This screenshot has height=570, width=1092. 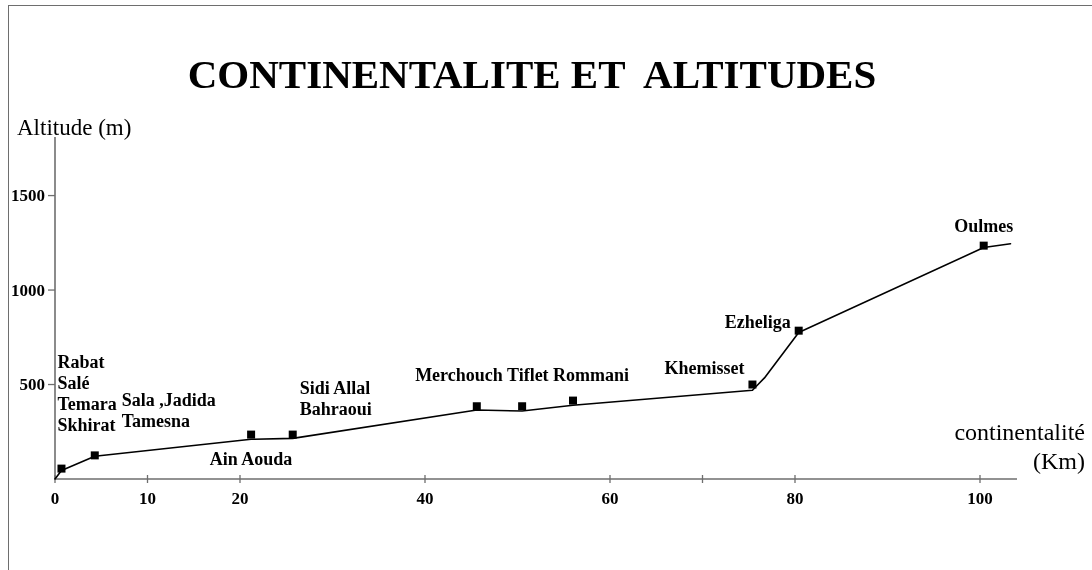 I want to click on x-tick-label: 60, so click(x=610, y=498).